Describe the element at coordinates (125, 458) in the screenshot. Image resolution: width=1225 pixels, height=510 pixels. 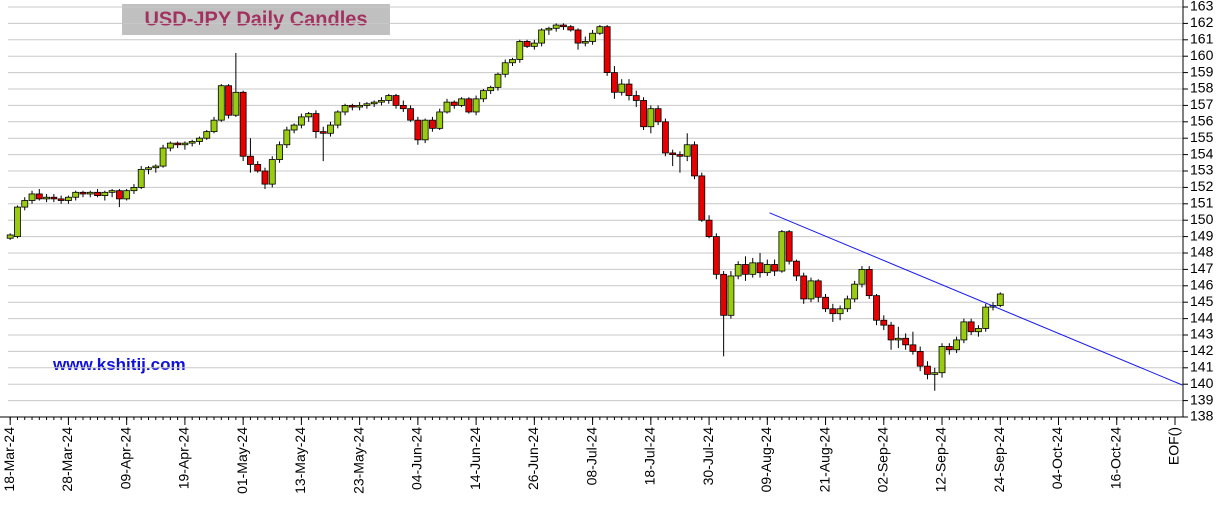
I see `x-tick-label: 09-Apr-24` at that location.